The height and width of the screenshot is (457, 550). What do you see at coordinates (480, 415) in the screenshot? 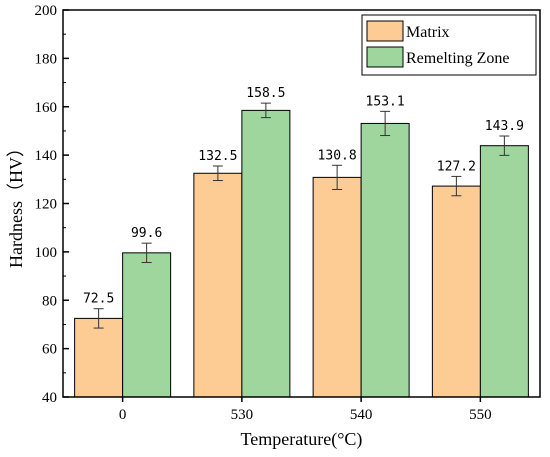
I see `x-tick-label-550: 550` at bounding box center [480, 415].